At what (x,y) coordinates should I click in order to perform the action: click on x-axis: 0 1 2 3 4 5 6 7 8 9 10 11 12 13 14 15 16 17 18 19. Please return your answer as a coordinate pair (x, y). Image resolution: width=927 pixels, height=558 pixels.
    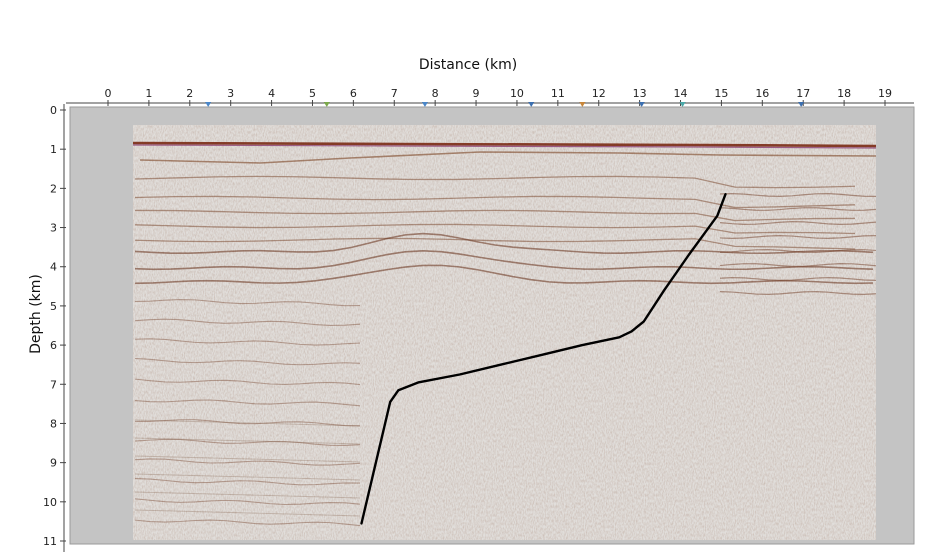
    Looking at the image, I should click on (490, 96).